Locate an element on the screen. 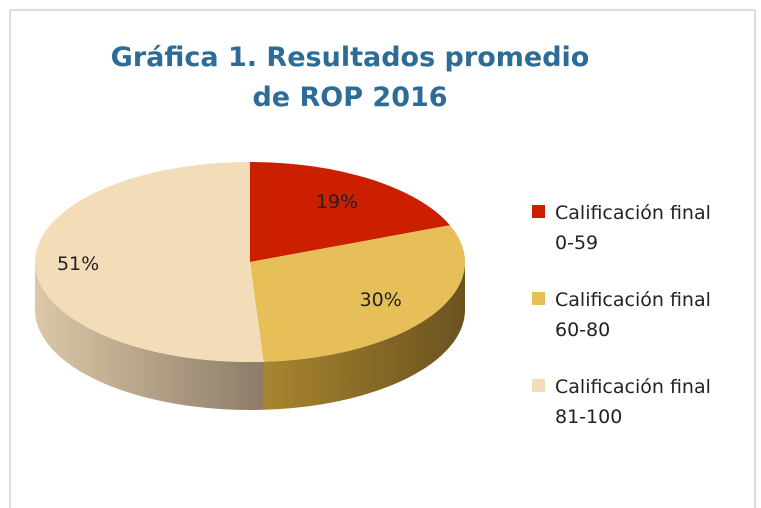  legend-label: Calificación final 60-80 is located at coordinates (633, 315).